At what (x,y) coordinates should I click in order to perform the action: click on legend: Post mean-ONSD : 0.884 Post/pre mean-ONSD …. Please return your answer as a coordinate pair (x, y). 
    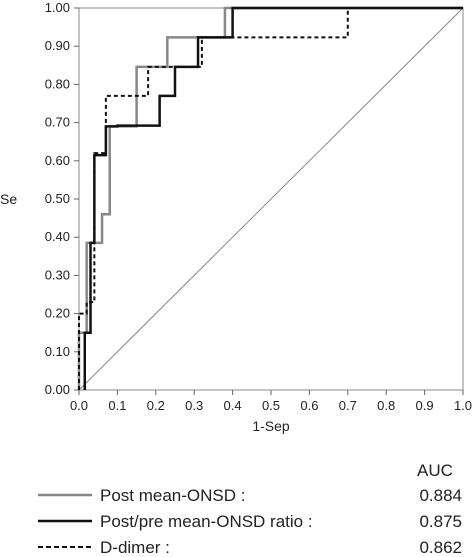
    Looking at the image, I should click on (250, 521).